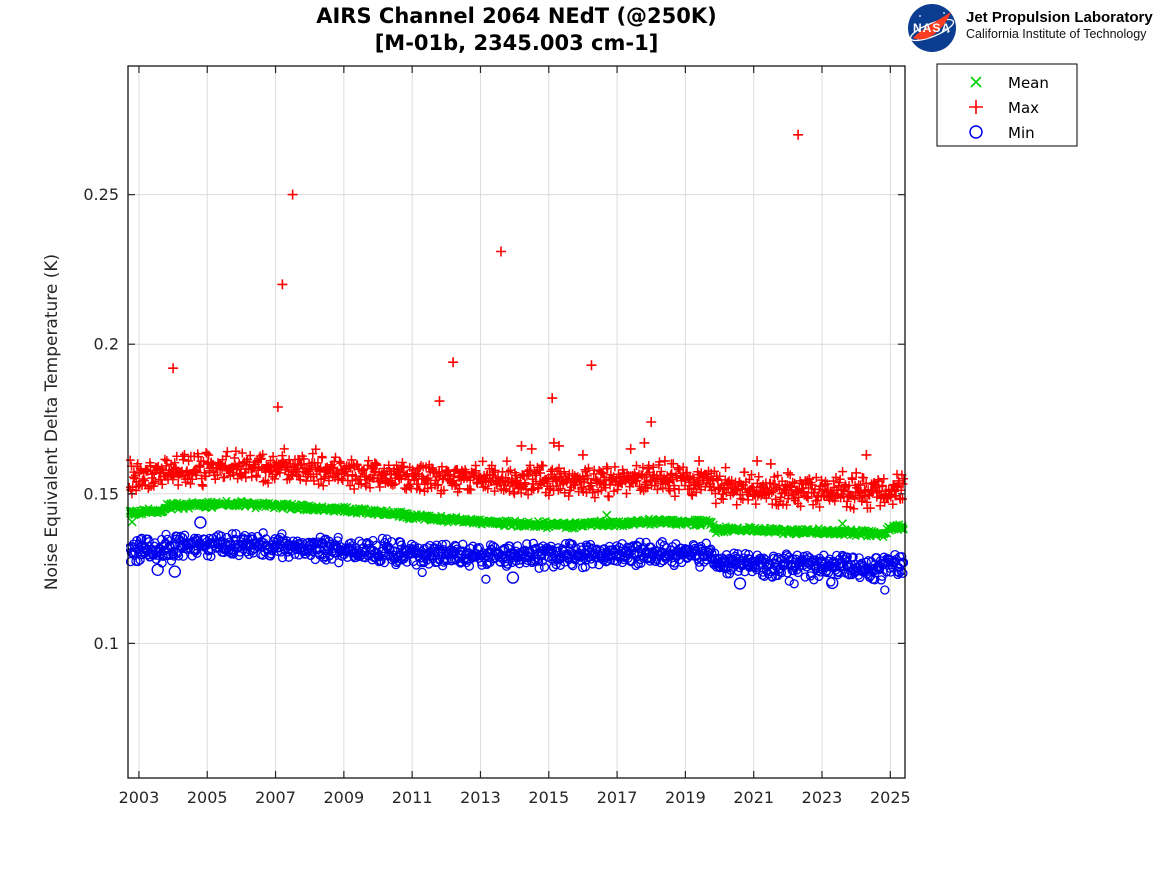 Image resolution: width=1167 pixels, height=875 pixels. What do you see at coordinates (101, 493) in the screenshot?
I see `svg-text: 0.15` at bounding box center [101, 493].